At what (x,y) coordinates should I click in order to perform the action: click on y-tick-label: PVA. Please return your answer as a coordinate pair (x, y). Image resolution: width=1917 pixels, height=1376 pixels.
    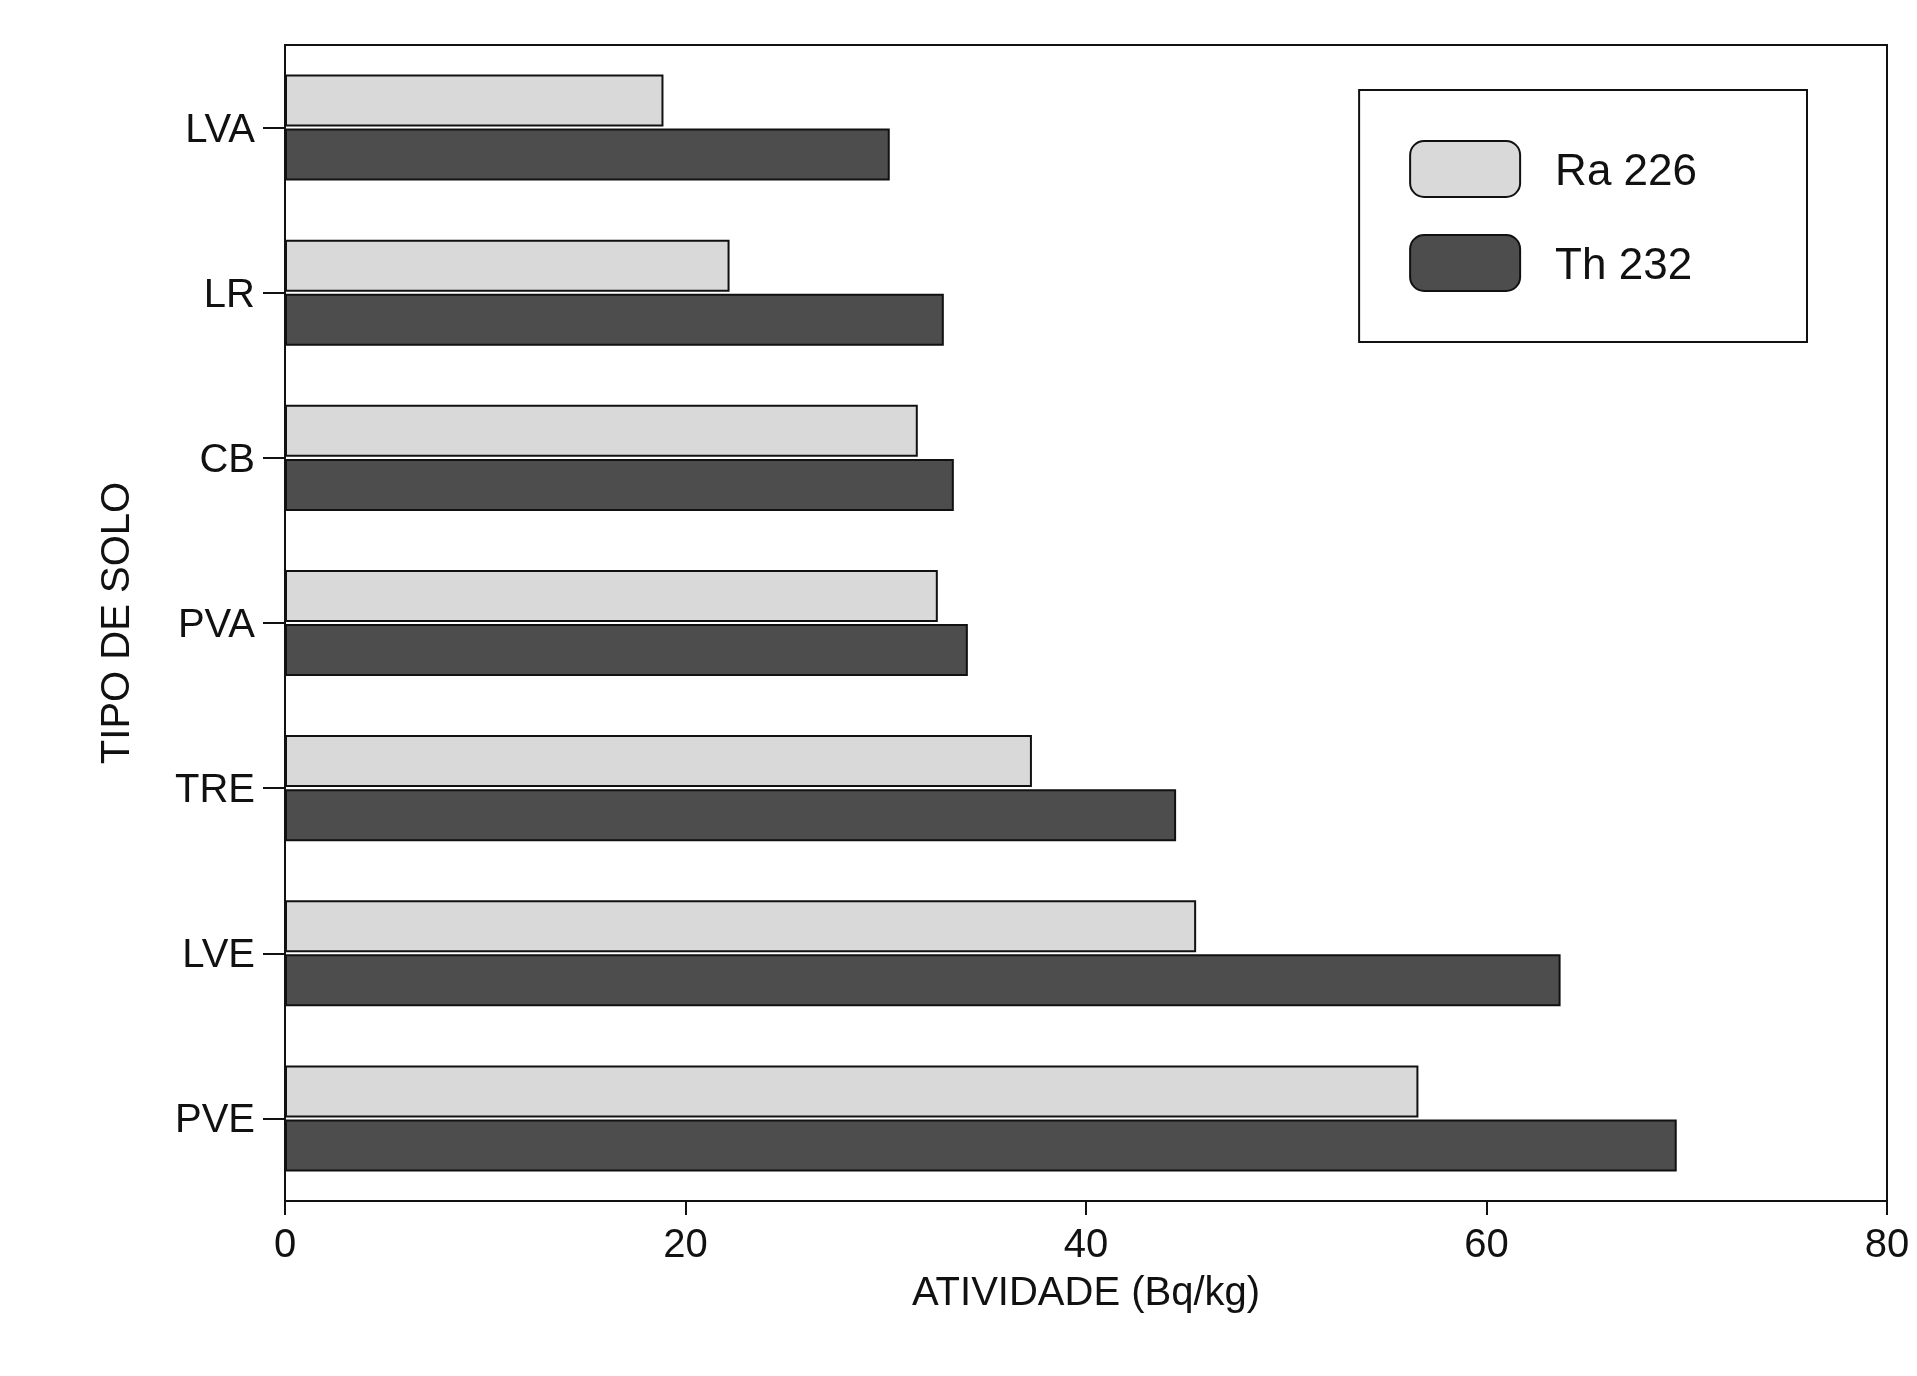
    Looking at the image, I should click on (216, 623).